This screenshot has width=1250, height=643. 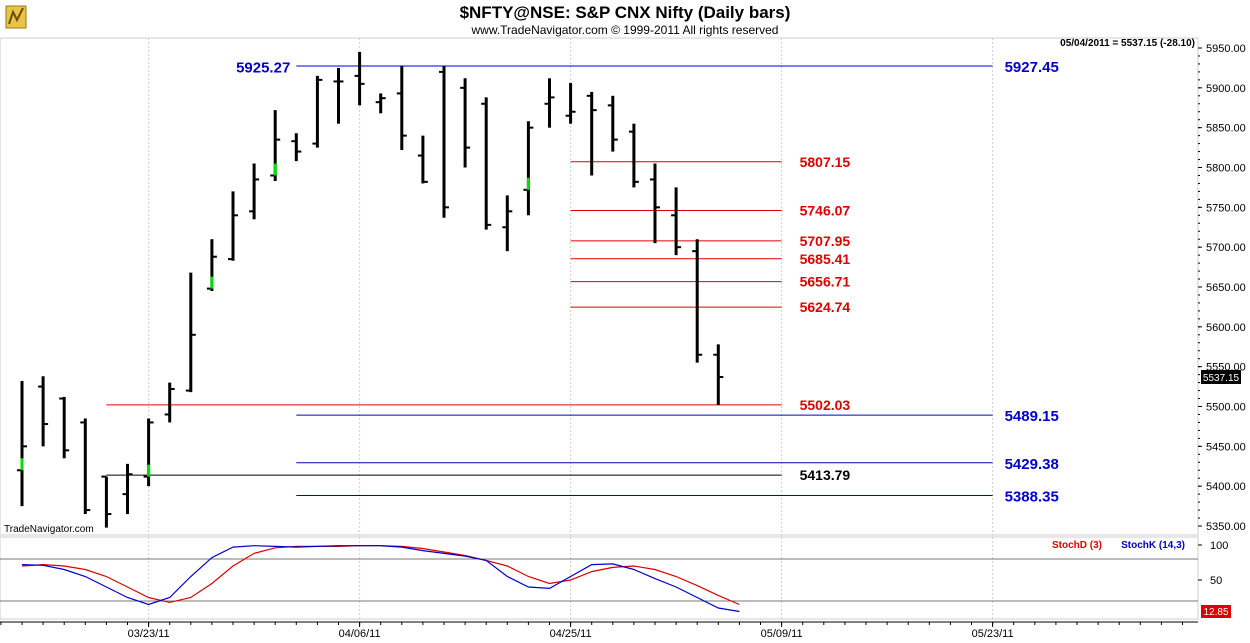 What do you see at coordinates (782, 634) in the screenshot?
I see `x-tick-label: 05/09/11` at bounding box center [782, 634].